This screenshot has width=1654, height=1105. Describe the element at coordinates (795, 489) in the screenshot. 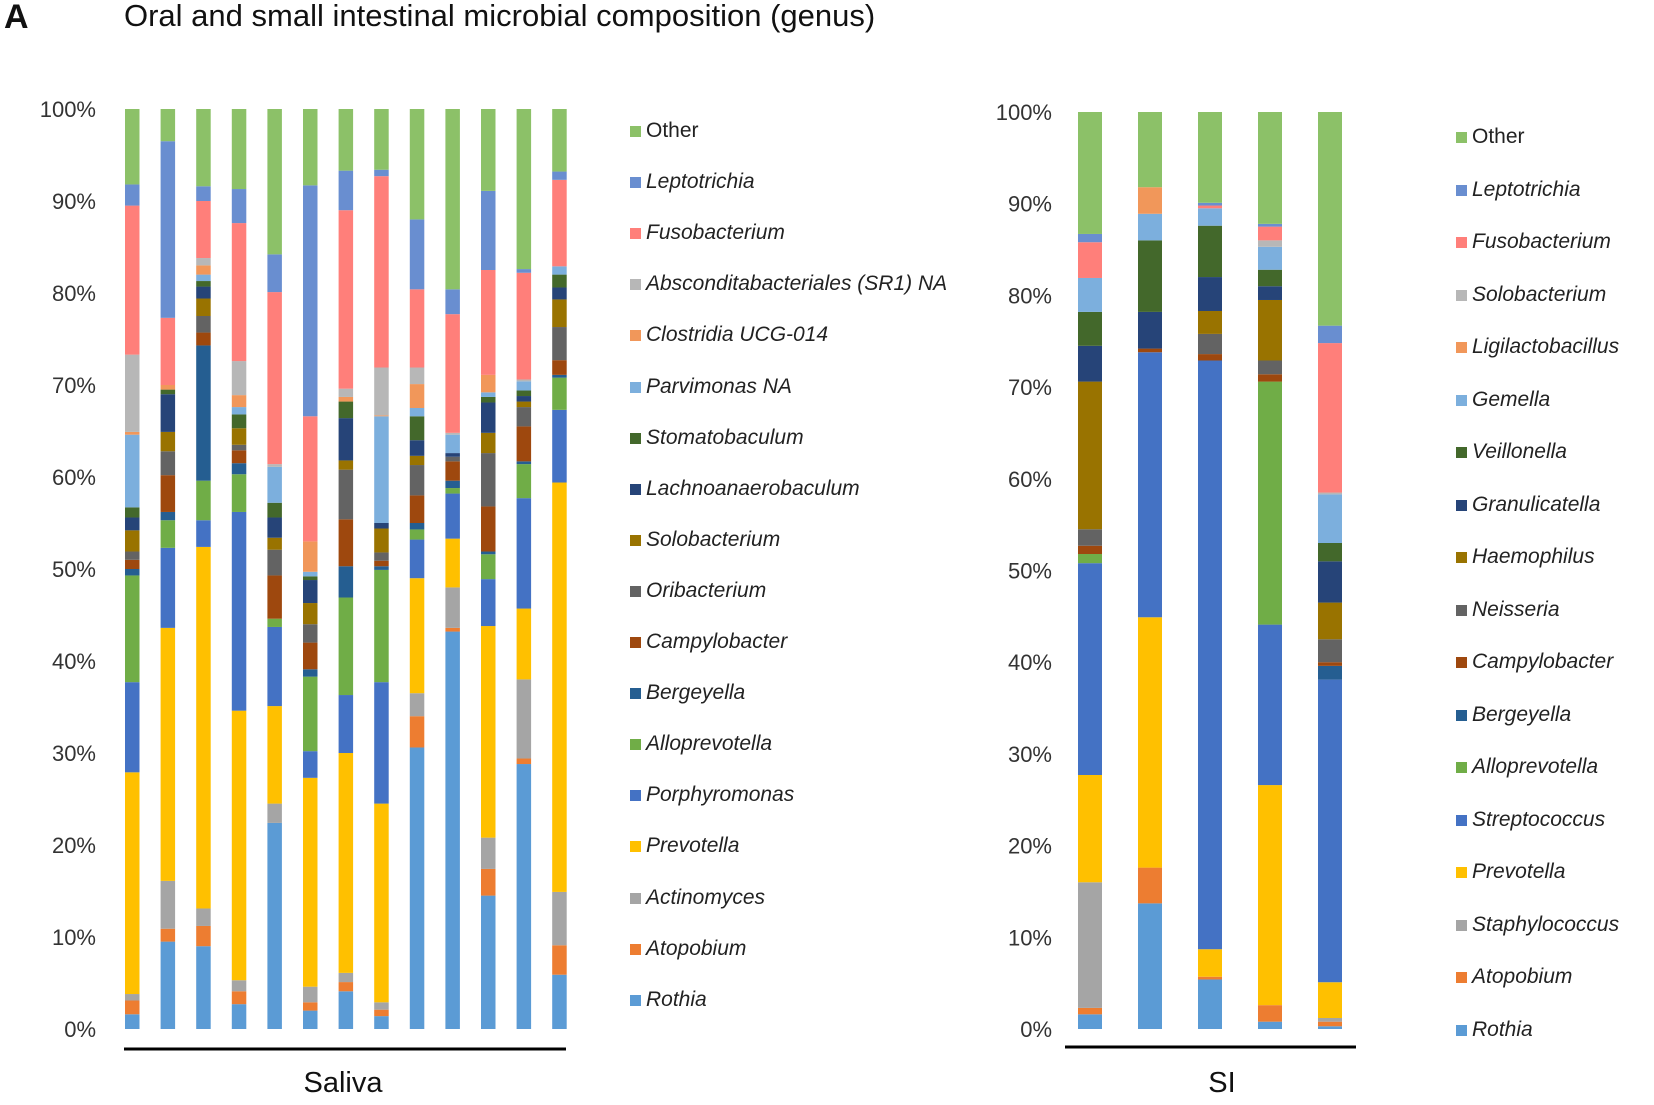

I see `legend-item: Lachnoanaerobaculum` at that location.